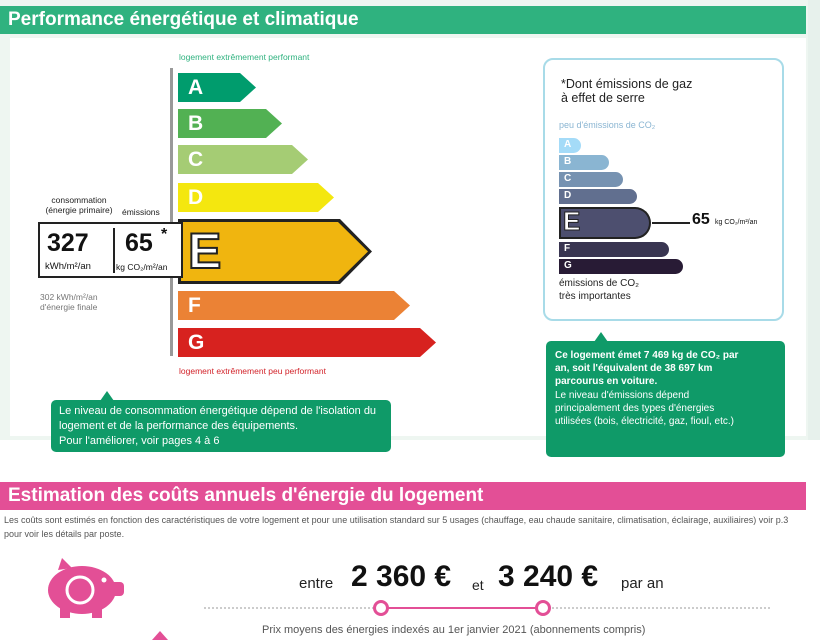 The height and width of the screenshot is (640, 820). Describe the element at coordinates (316, 583) in the screenshot. I see `between-label: entre` at that location.